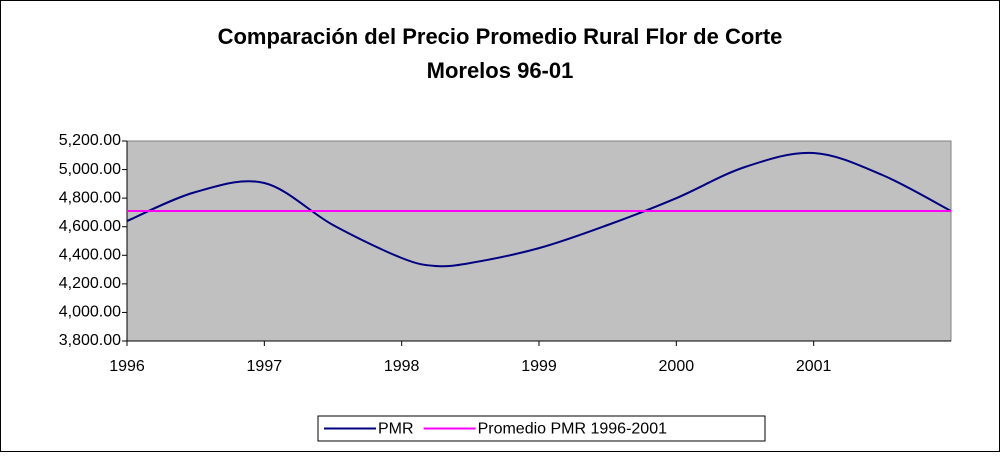 The image size is (1000, 457). What do you see at coordinates (402, 366) in the screenshot?
I see `x-tick-label: 1998` at bounding box center [402, 366].